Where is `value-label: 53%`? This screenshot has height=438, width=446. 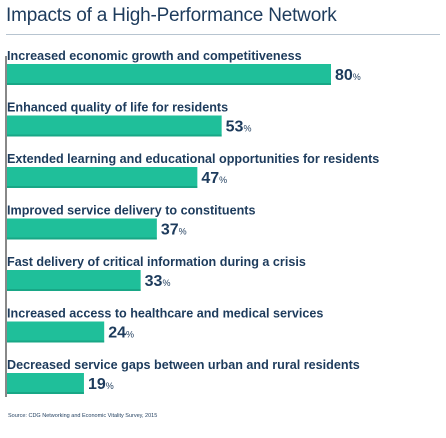 value-label: 53% is located at coordinates (239, 127).